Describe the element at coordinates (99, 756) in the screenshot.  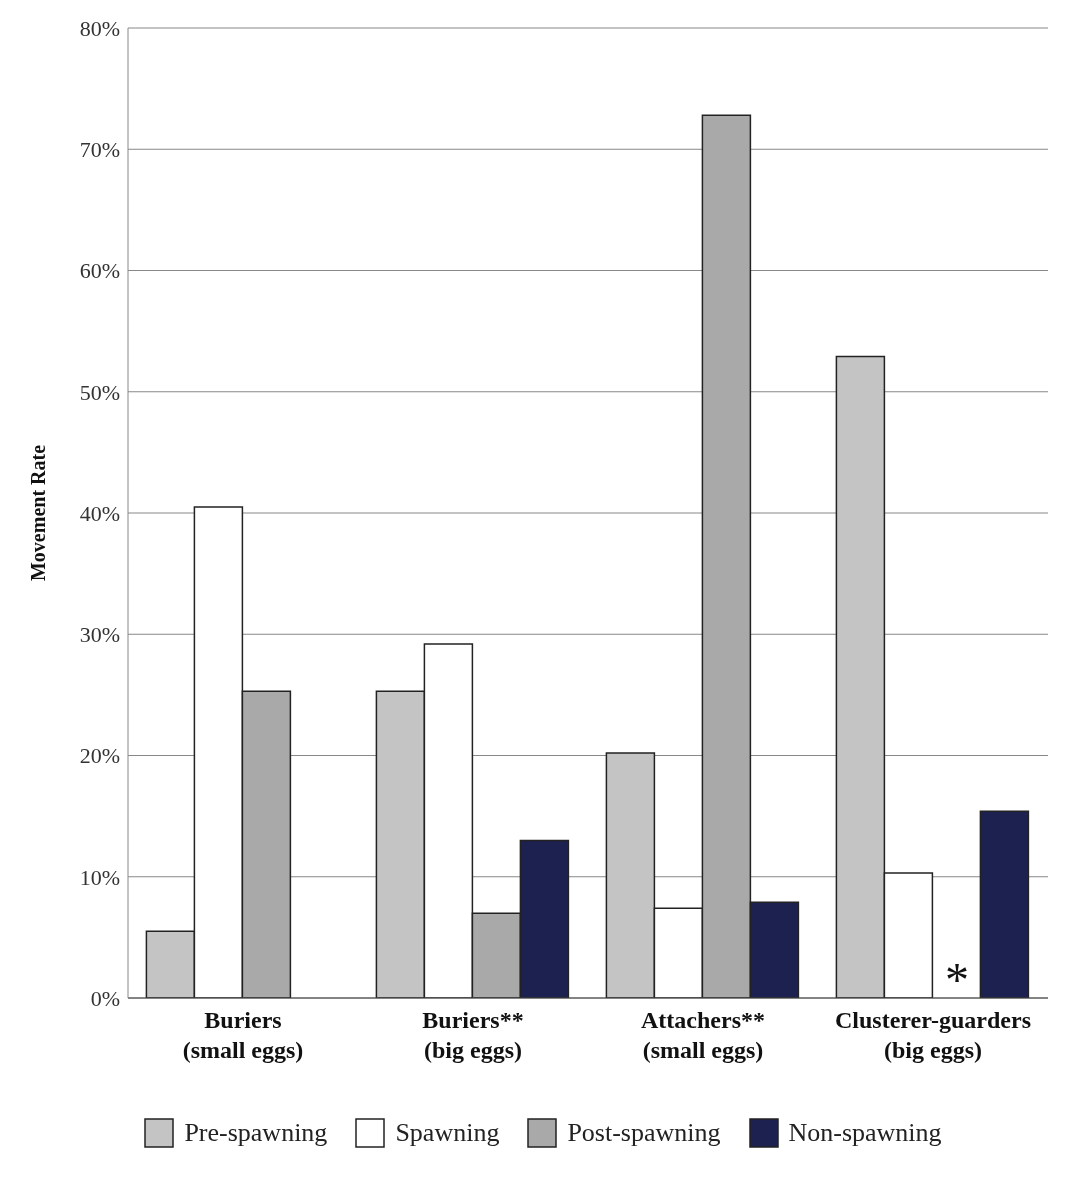
I see `y-tick-label: 20%` at that location.